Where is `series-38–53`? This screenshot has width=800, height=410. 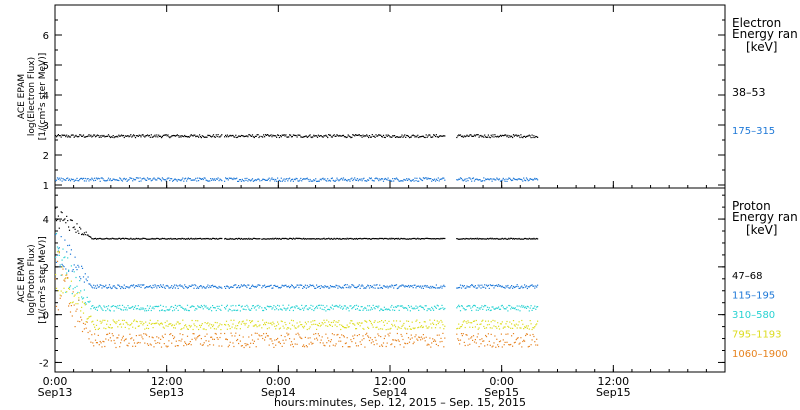
series-38–53 is located at coordinates (297, 136).